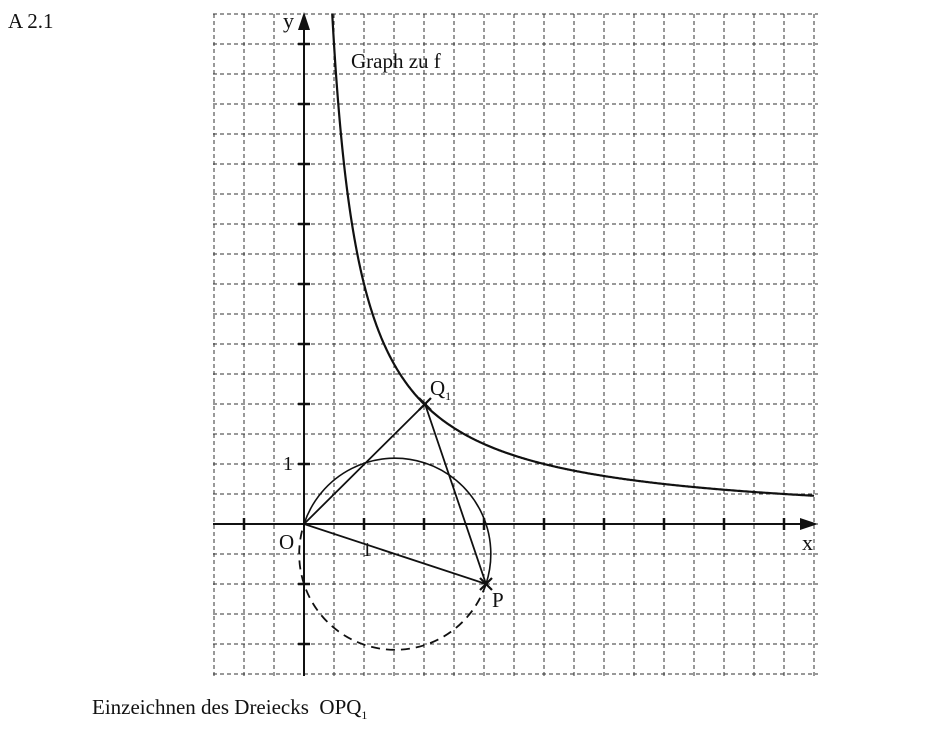 The image size is (939, 729). I want to click on q1-label: Q1, so click(440, 389).